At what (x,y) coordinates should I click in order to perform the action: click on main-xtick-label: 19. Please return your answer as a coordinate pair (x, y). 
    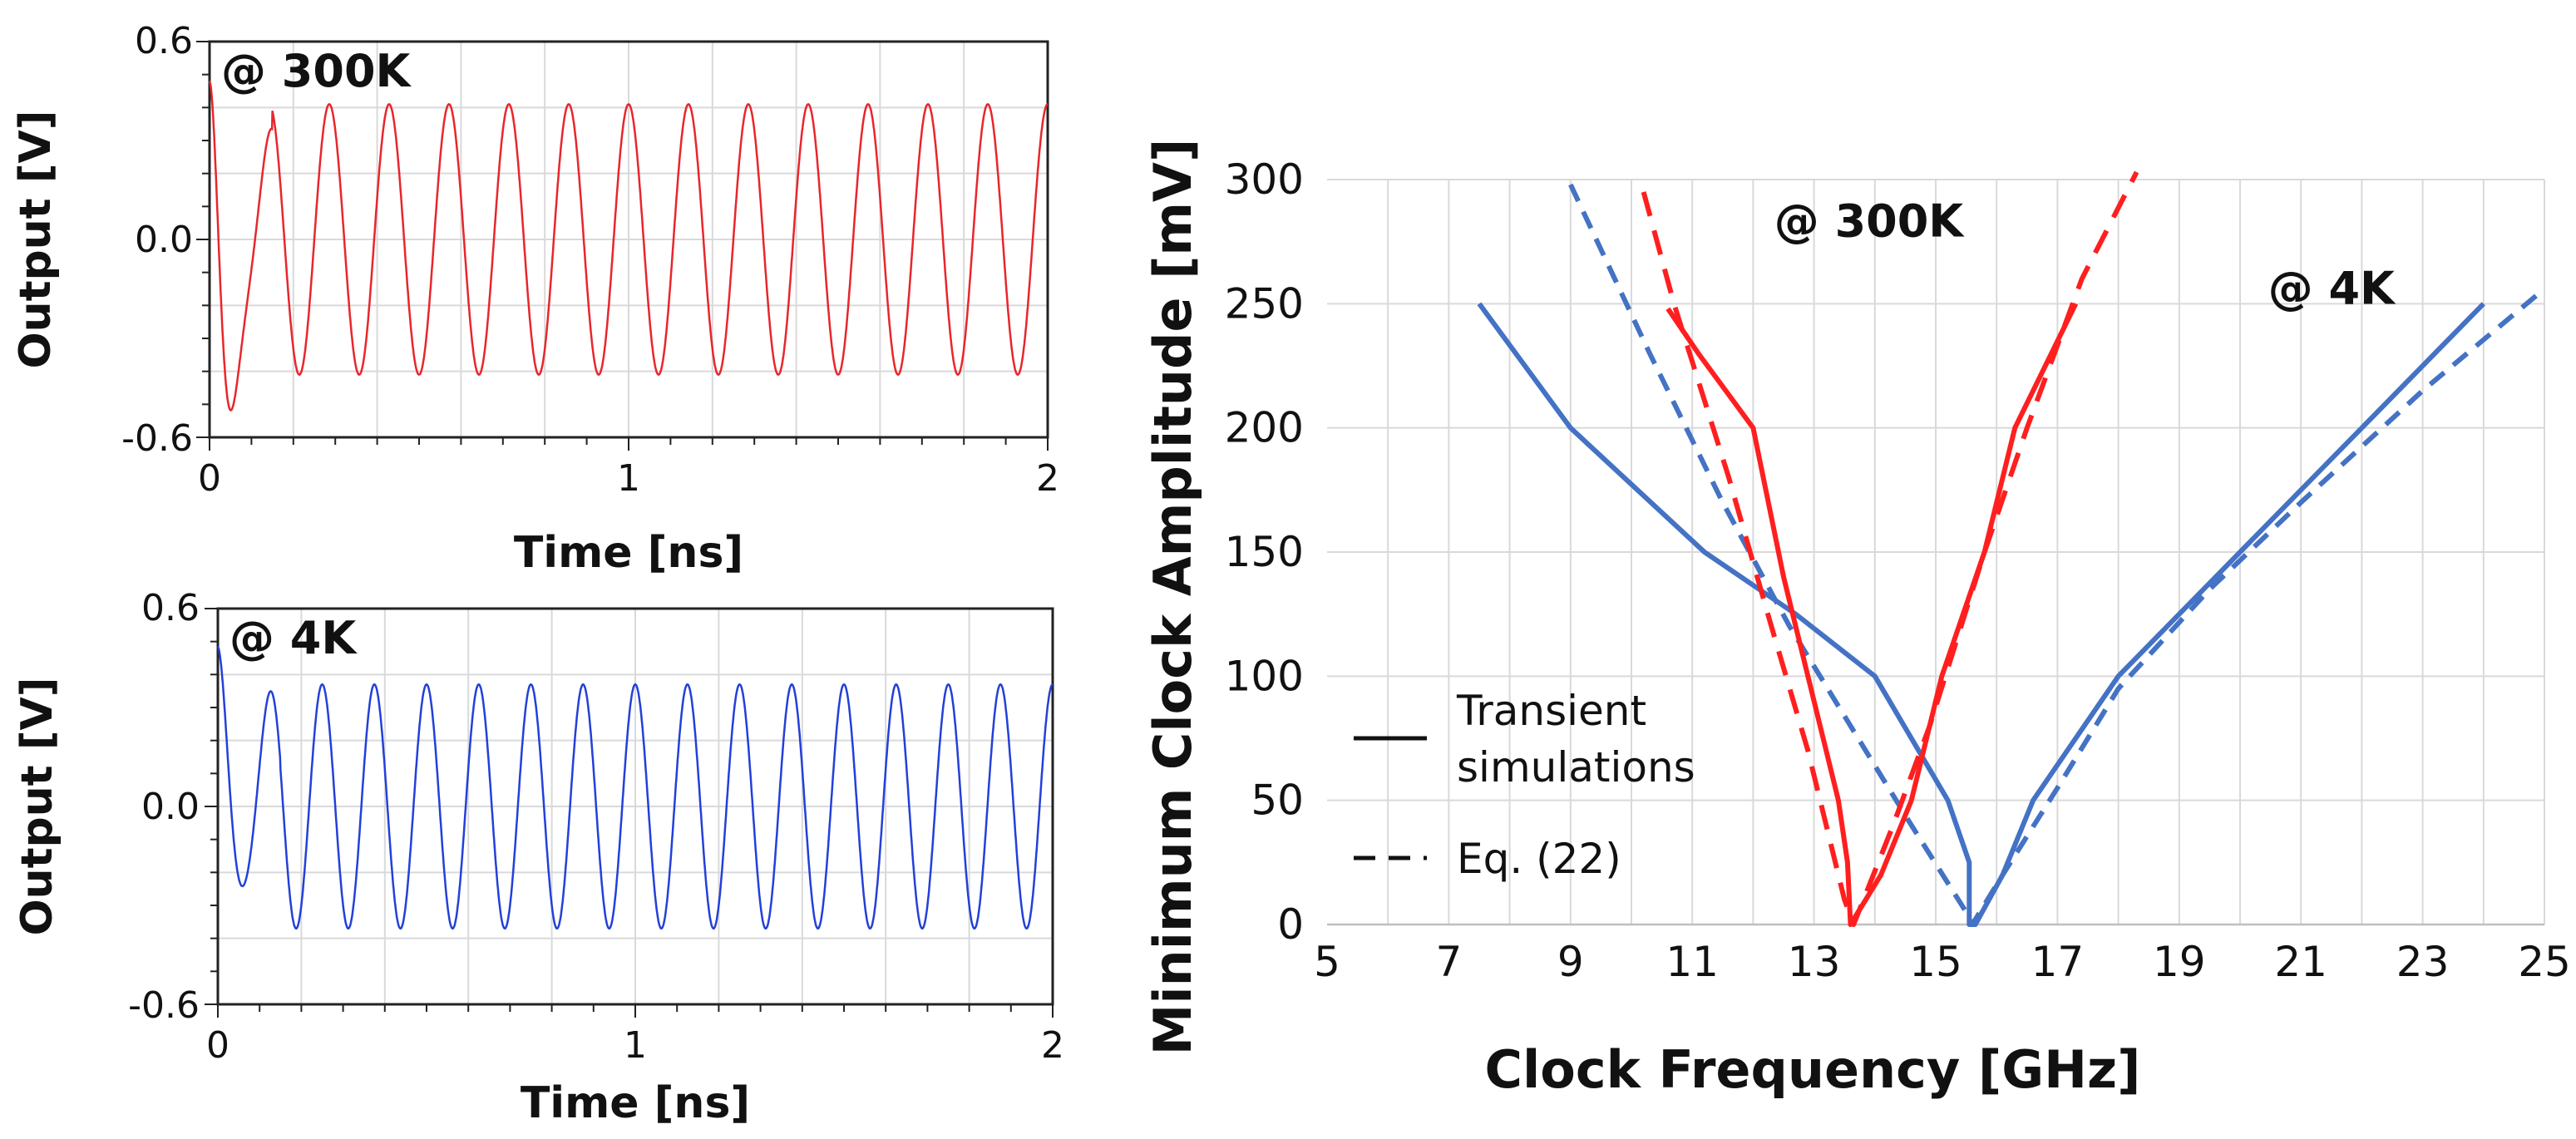
    Looking at the image, I should click on (2179, 962).